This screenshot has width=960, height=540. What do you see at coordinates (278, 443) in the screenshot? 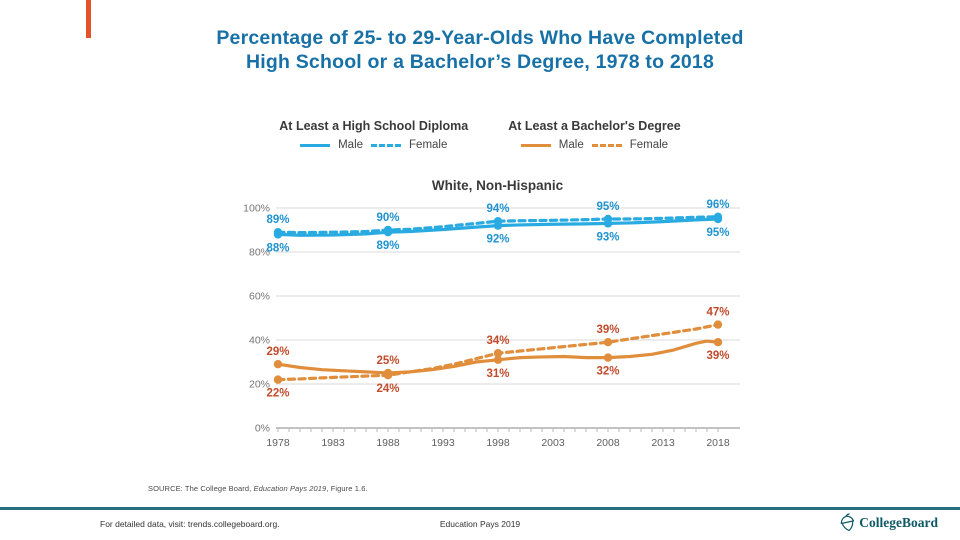
I see `x-axis-label: 1978` at bounding box center [278, 443].